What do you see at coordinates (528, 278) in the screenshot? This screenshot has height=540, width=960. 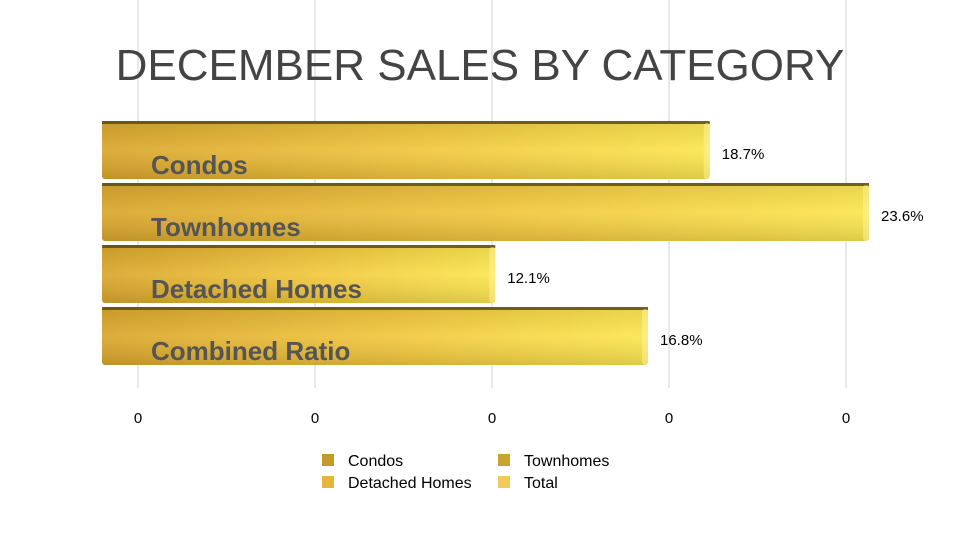 I see `value-label-2: 12.1%` at bounding box center [528, 278].